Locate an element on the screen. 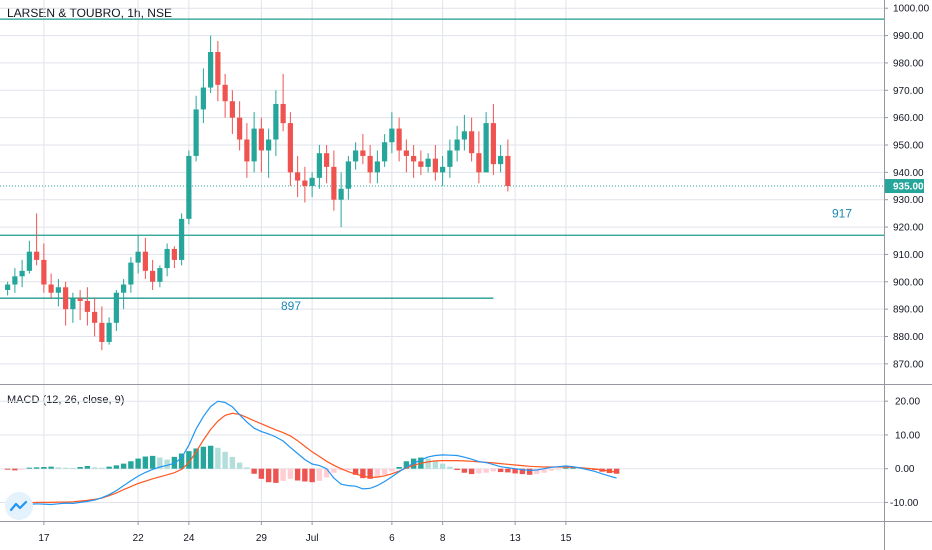 Image resolution: width=932 pixels, height=550 pixels. price-axis-label: 940.00 is located at coordinates (908, 173).